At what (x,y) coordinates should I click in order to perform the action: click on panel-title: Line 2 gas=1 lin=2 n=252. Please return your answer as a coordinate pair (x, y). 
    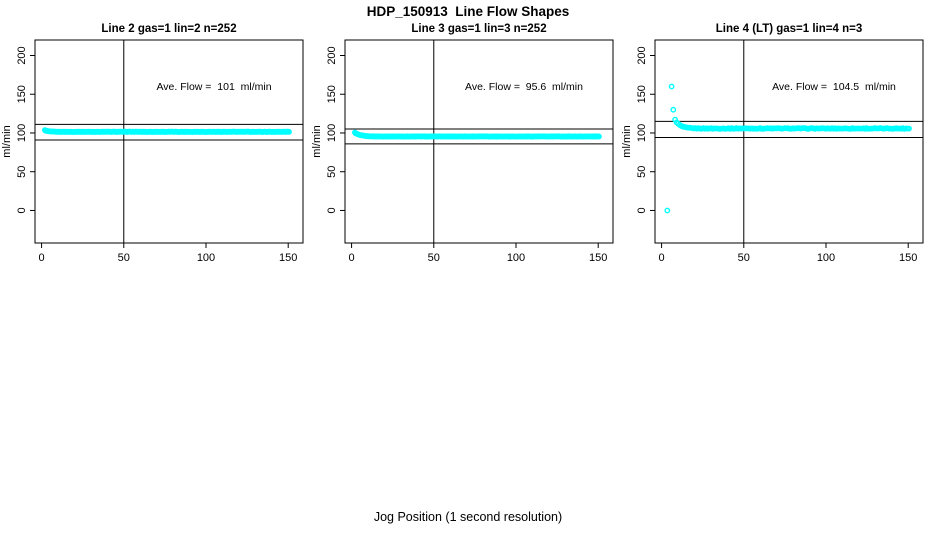
    Looking at the image, I should click on (169, 29).